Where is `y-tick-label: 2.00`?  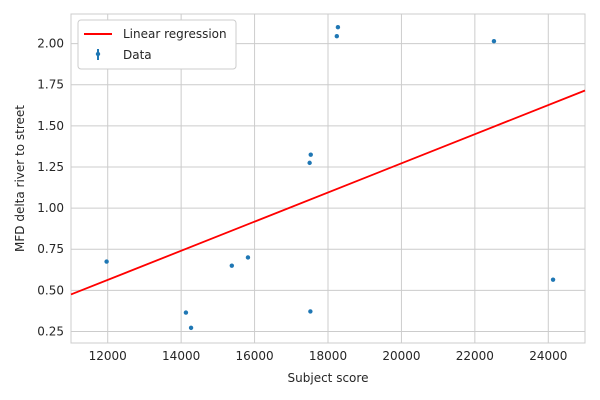 y-tick-label: 2.00 is located at coordinates (50, 44).